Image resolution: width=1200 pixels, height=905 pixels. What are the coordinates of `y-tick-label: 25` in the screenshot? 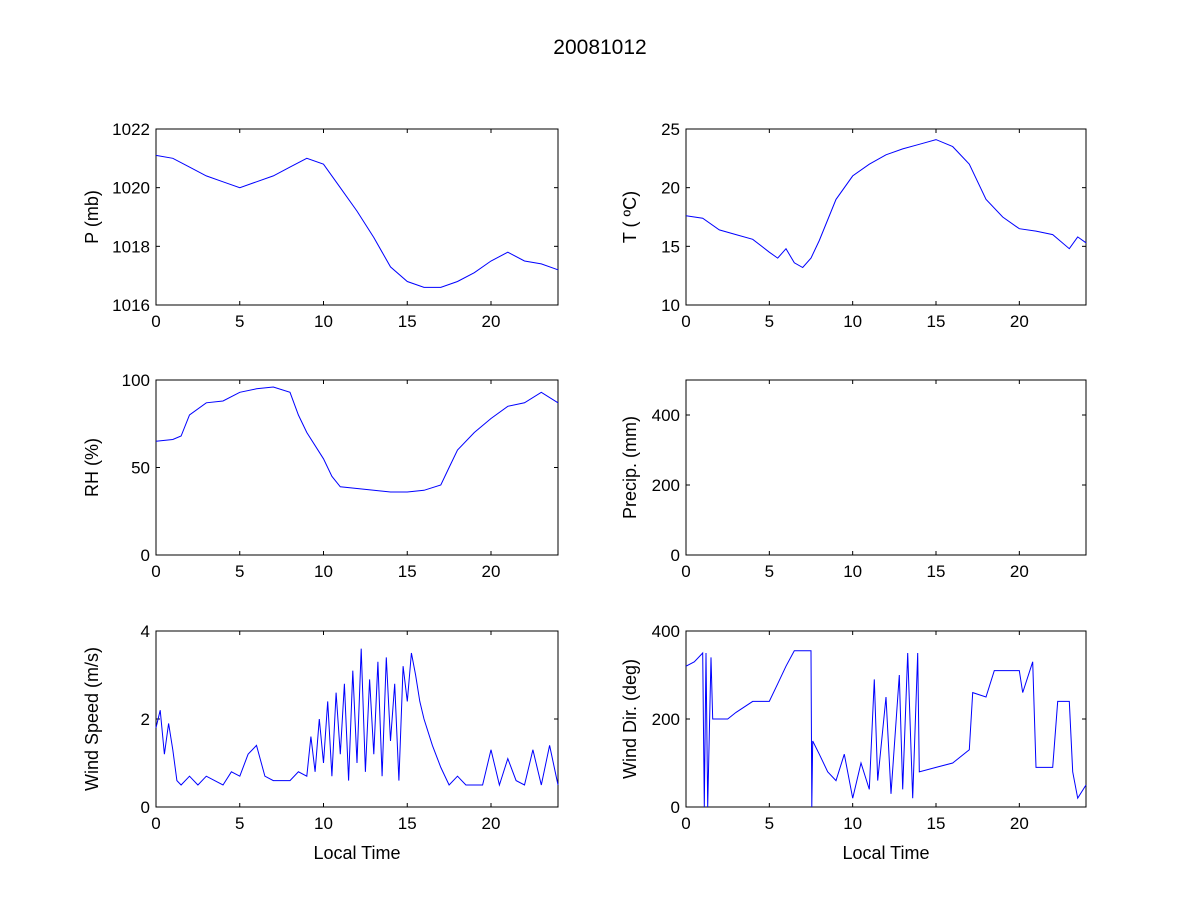 It's located at (670, 129).